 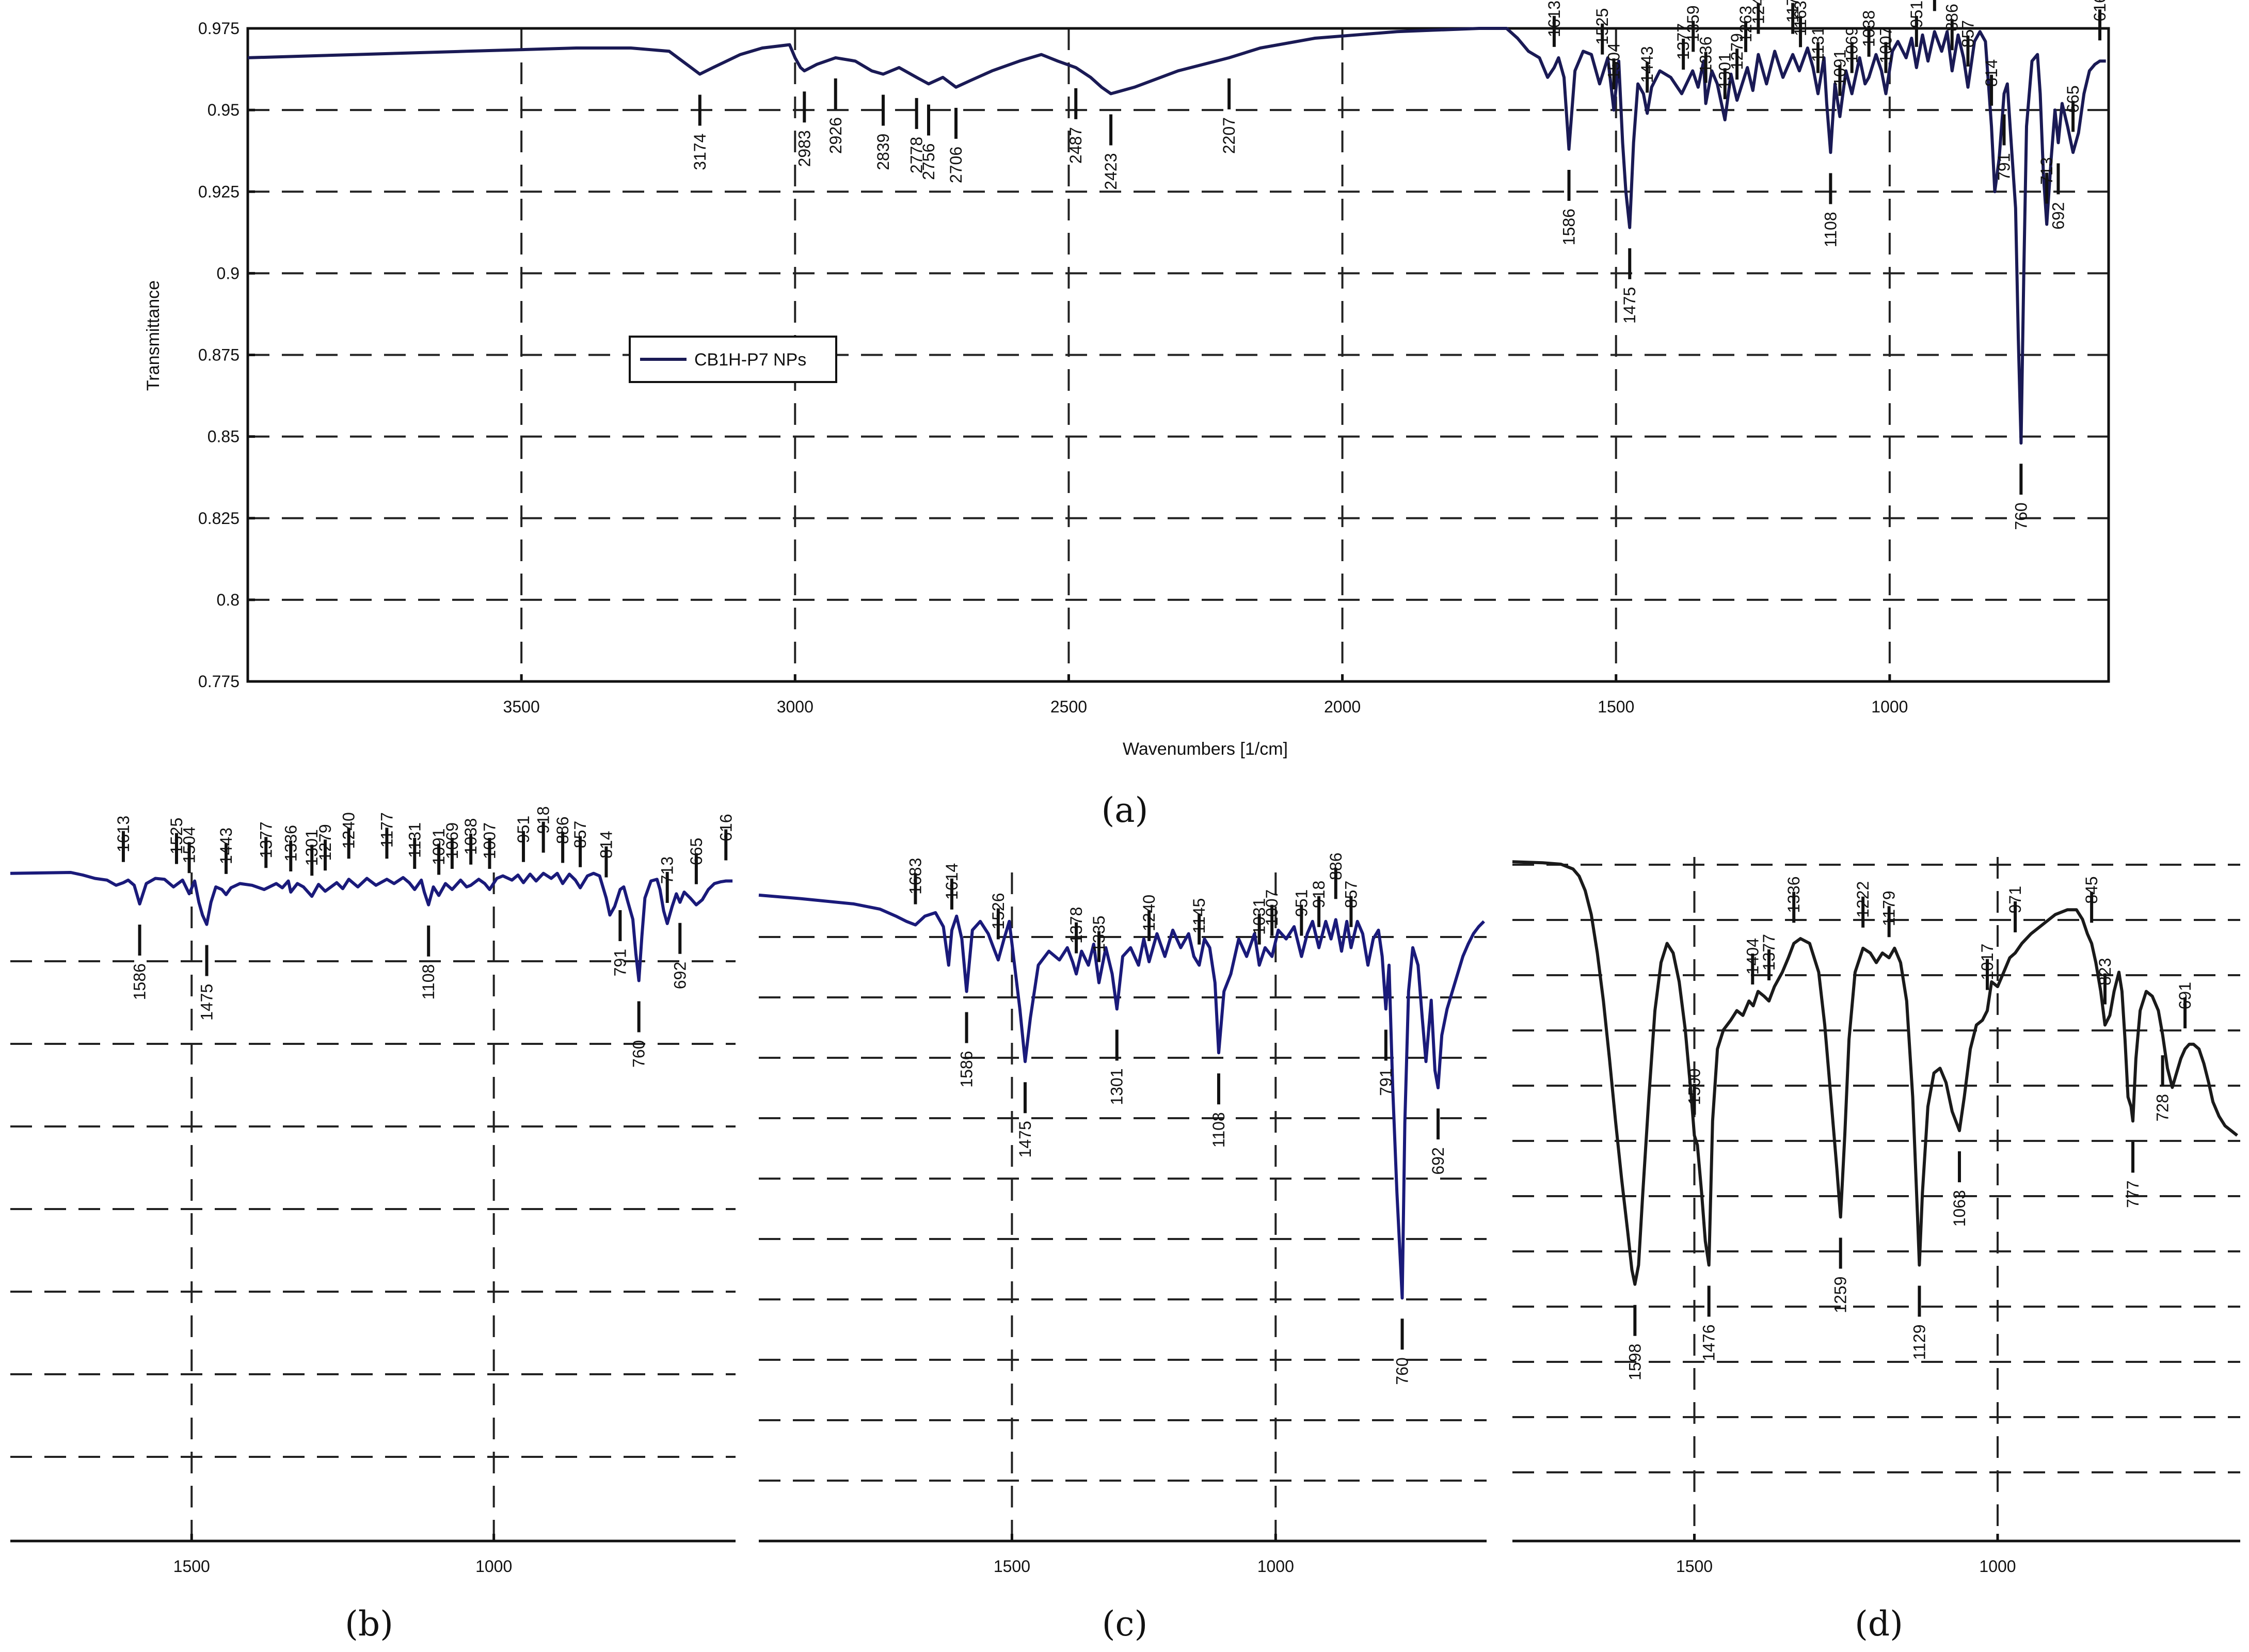 I want to click on peak-label: 2839, so click(x=883, y=152).